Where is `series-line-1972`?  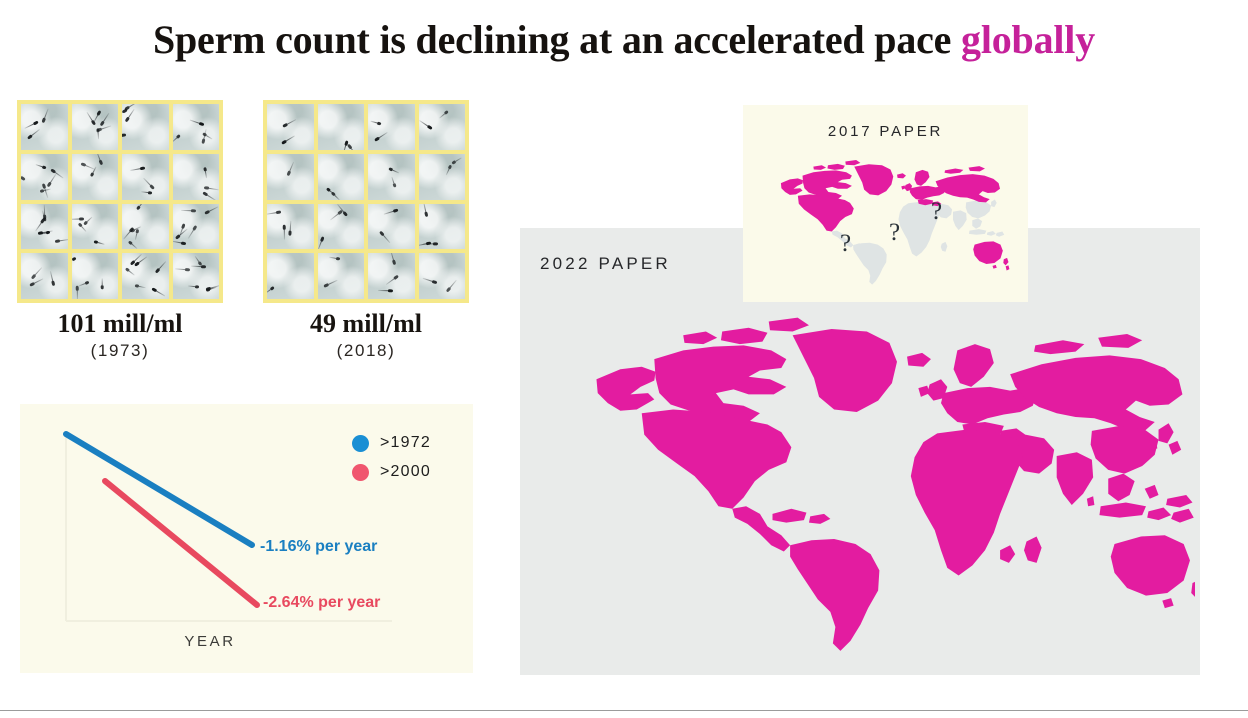 series-line-1972 is located at coordinates (159, 489).